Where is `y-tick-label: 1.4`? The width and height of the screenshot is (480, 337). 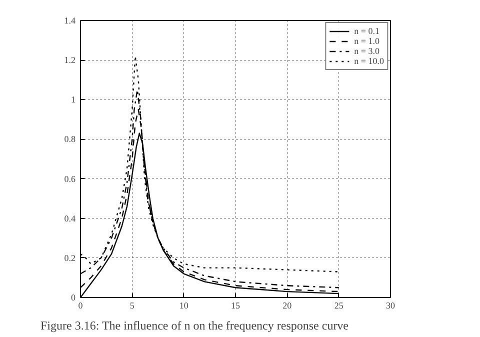
y-tick-label: 1.4 is located at coordinates (70, 21).